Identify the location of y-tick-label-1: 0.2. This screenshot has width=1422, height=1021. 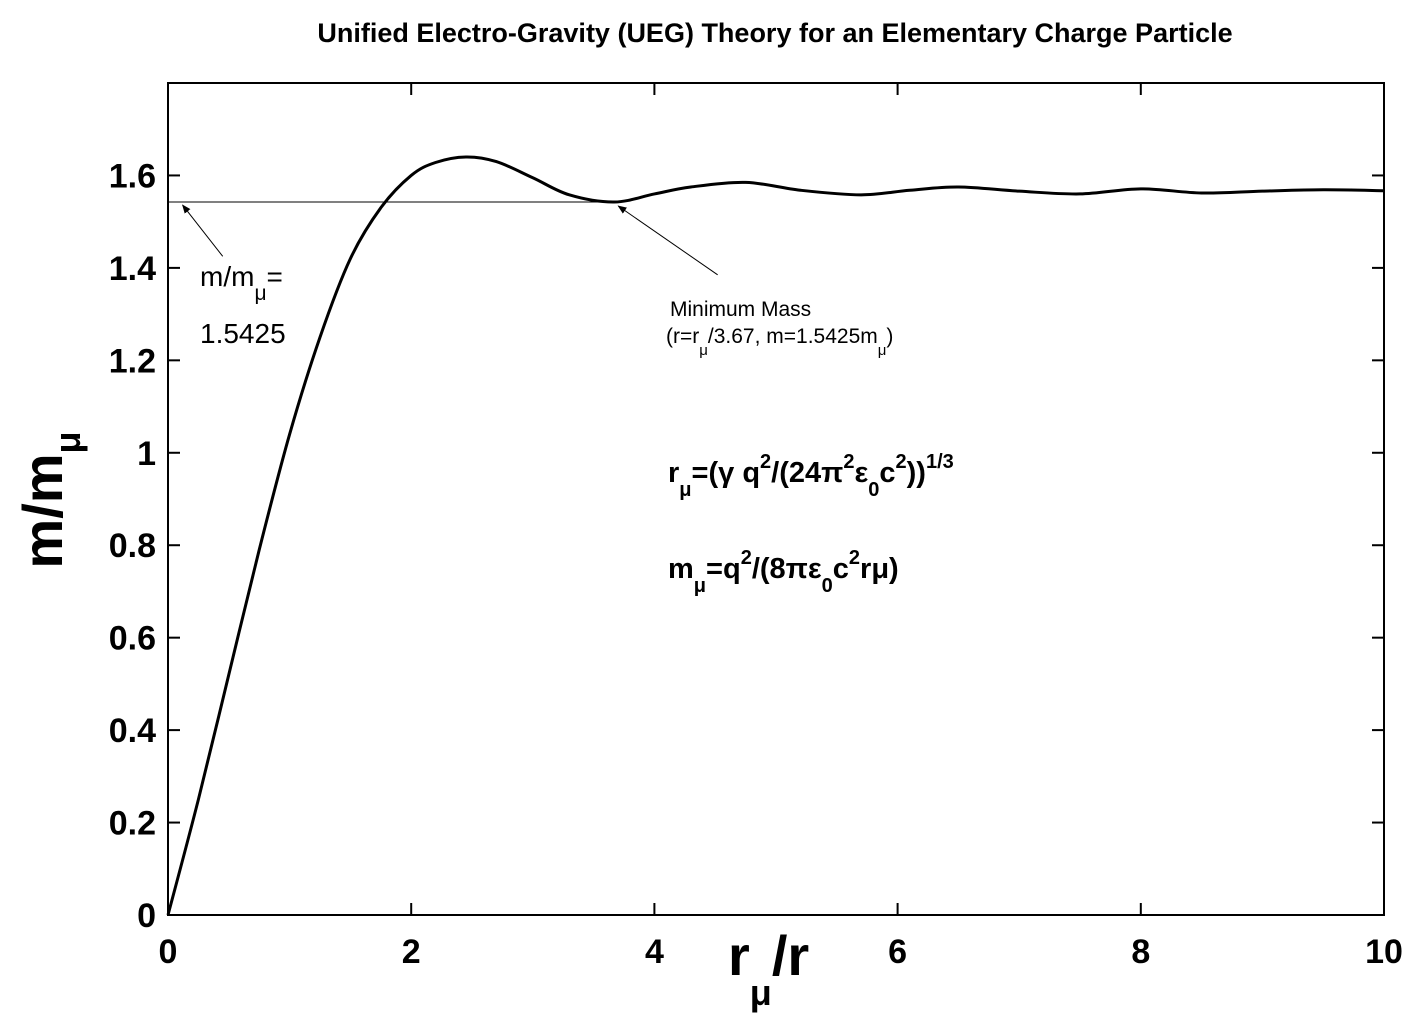
(132, 824).